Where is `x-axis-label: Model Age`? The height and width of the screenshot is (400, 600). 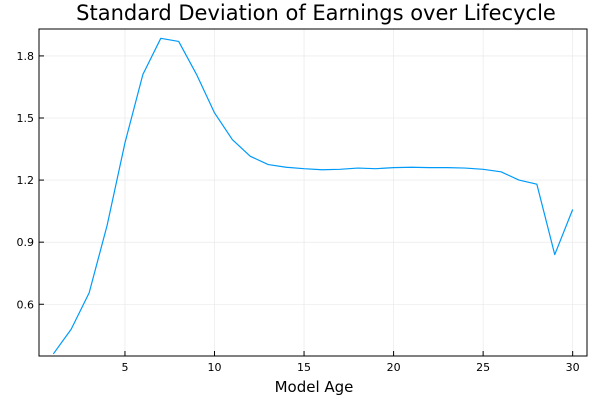 x-axis-label: Model Age is located at coordinates (314, 387).